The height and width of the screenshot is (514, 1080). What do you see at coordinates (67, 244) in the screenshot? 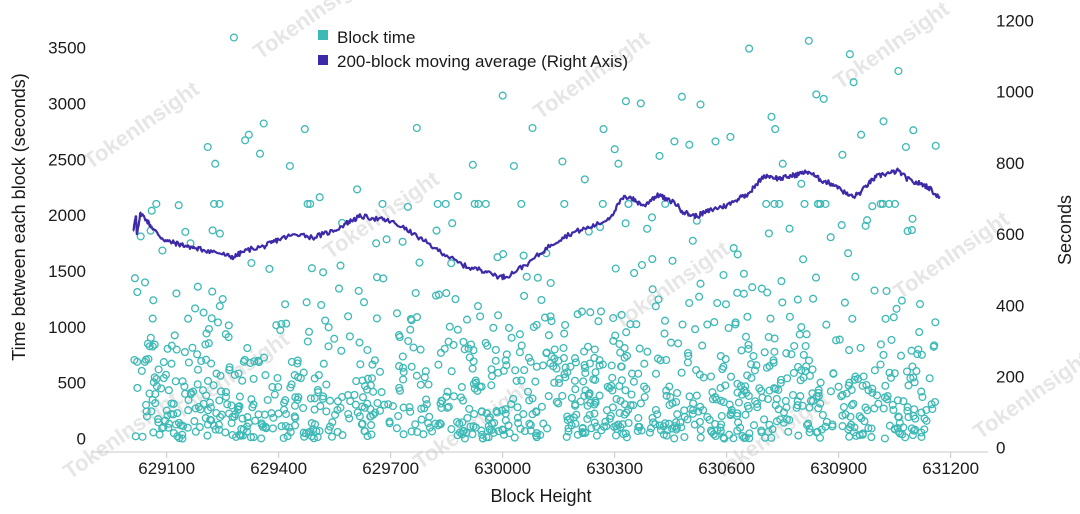
I see `y-axis-ticks: 0 500 1000 1500 2000 2500 3000 3500` at bounding box center [67, 244].